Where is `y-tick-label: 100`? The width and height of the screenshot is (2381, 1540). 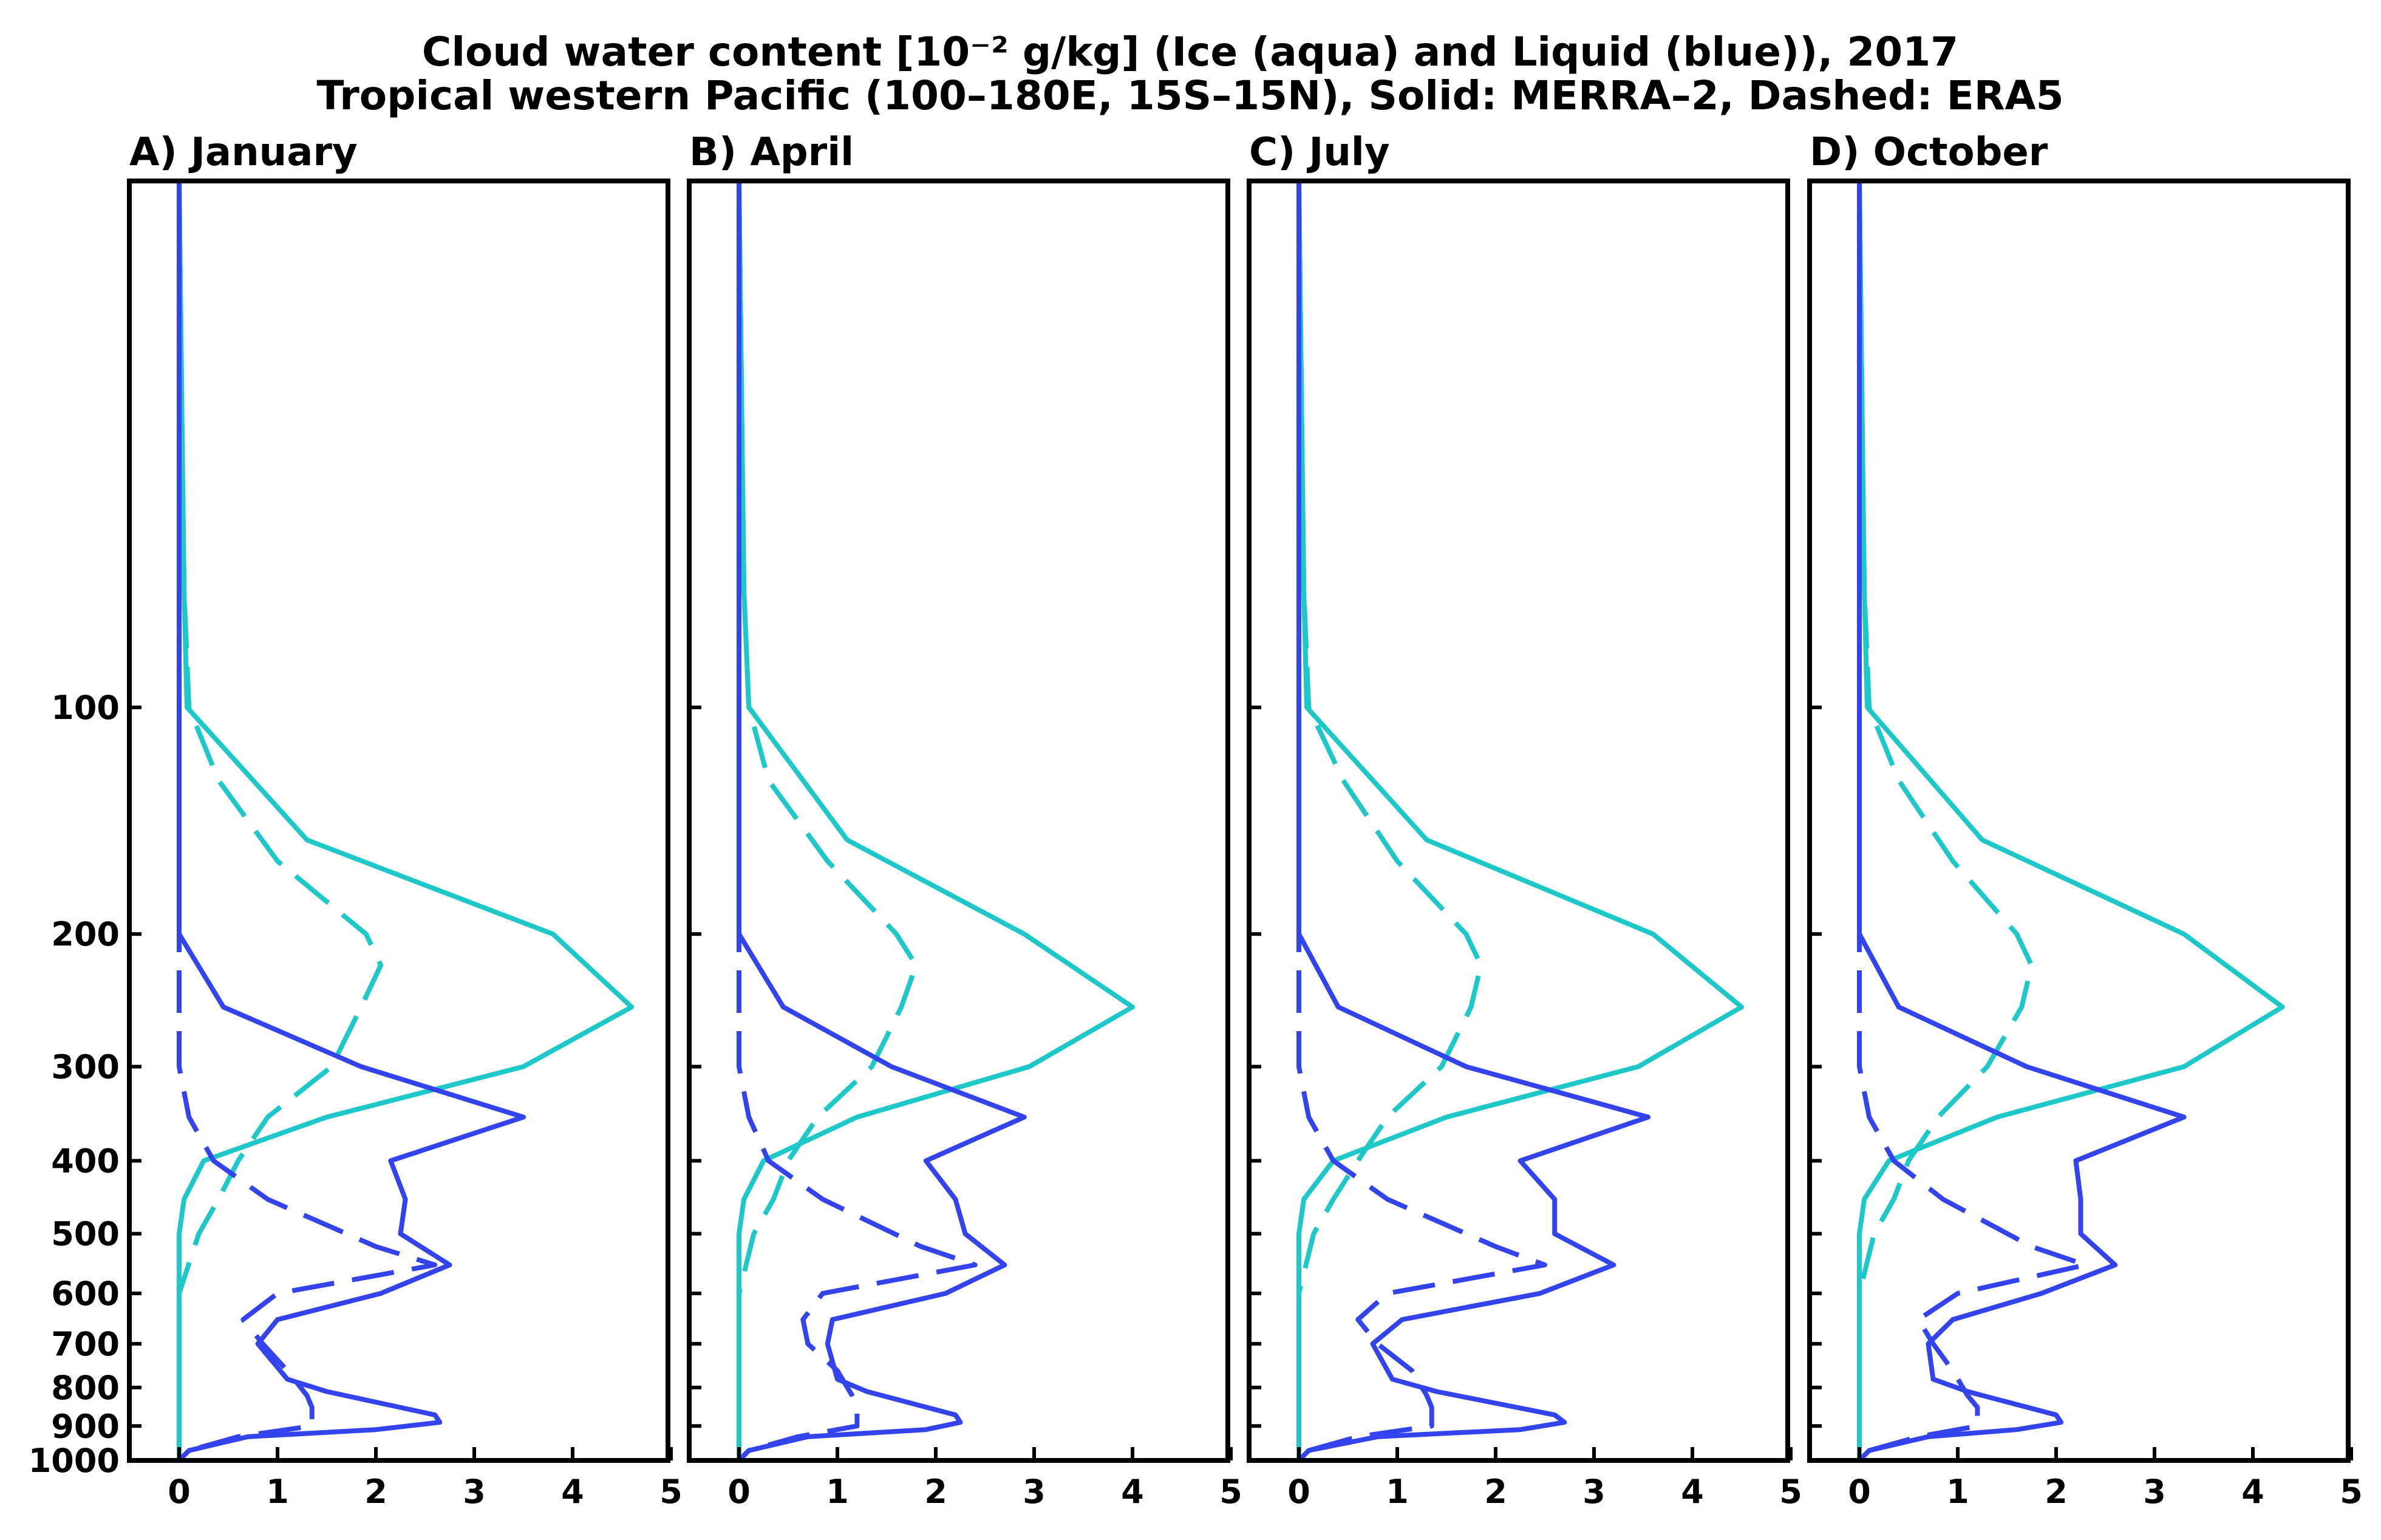
y-tick-label: 100 is located at coordinates (85, 708).